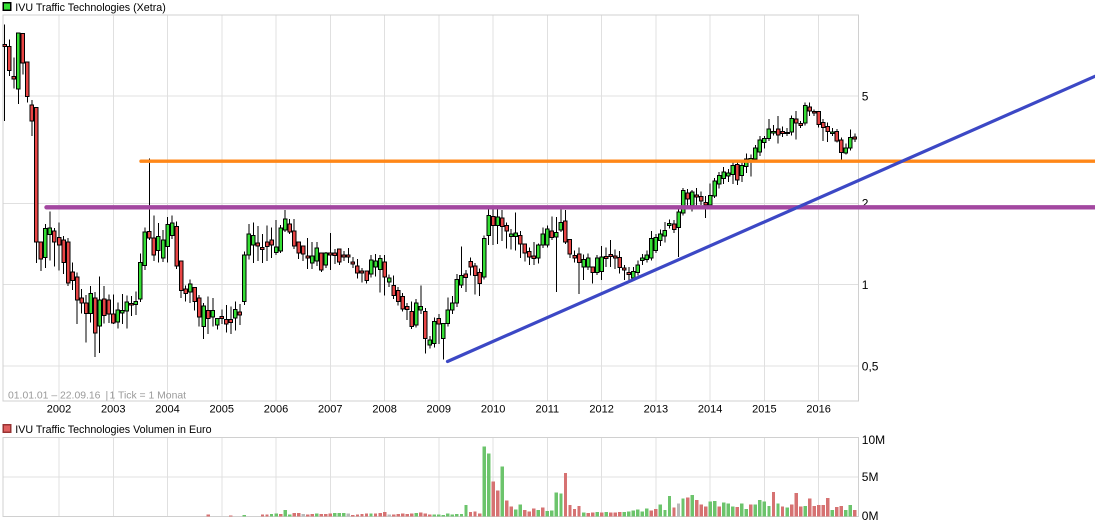 Image resolution: width=1095 pixels, height=527 pixels. I want to click on svg-text: 2015, so click(764, 410).